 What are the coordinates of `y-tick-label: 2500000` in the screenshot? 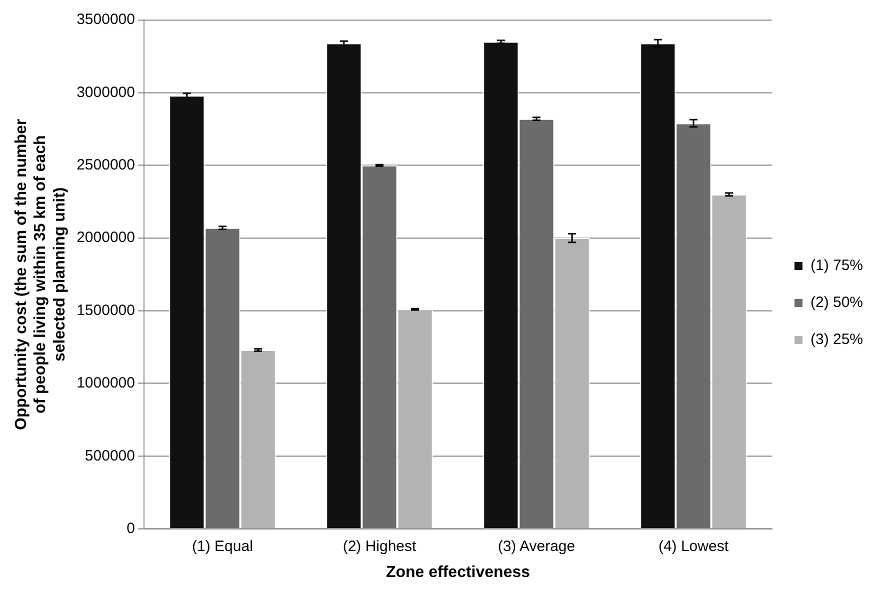 It's located at (105, 165).